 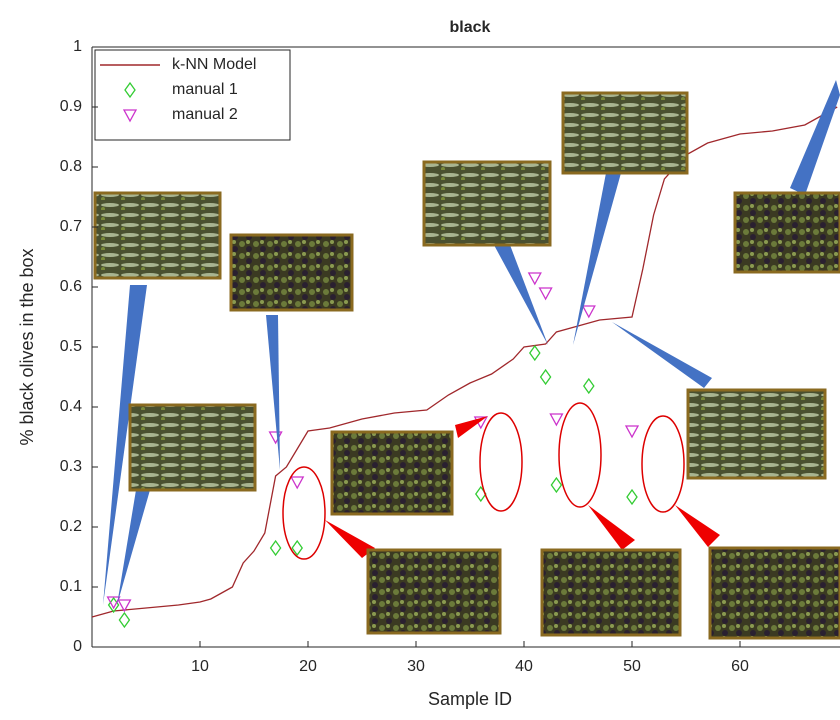 What do you see at coordinates (214, 64) in the screenshot?
I see `legend-label: k-NN Model` at bounding box center [214, 64].